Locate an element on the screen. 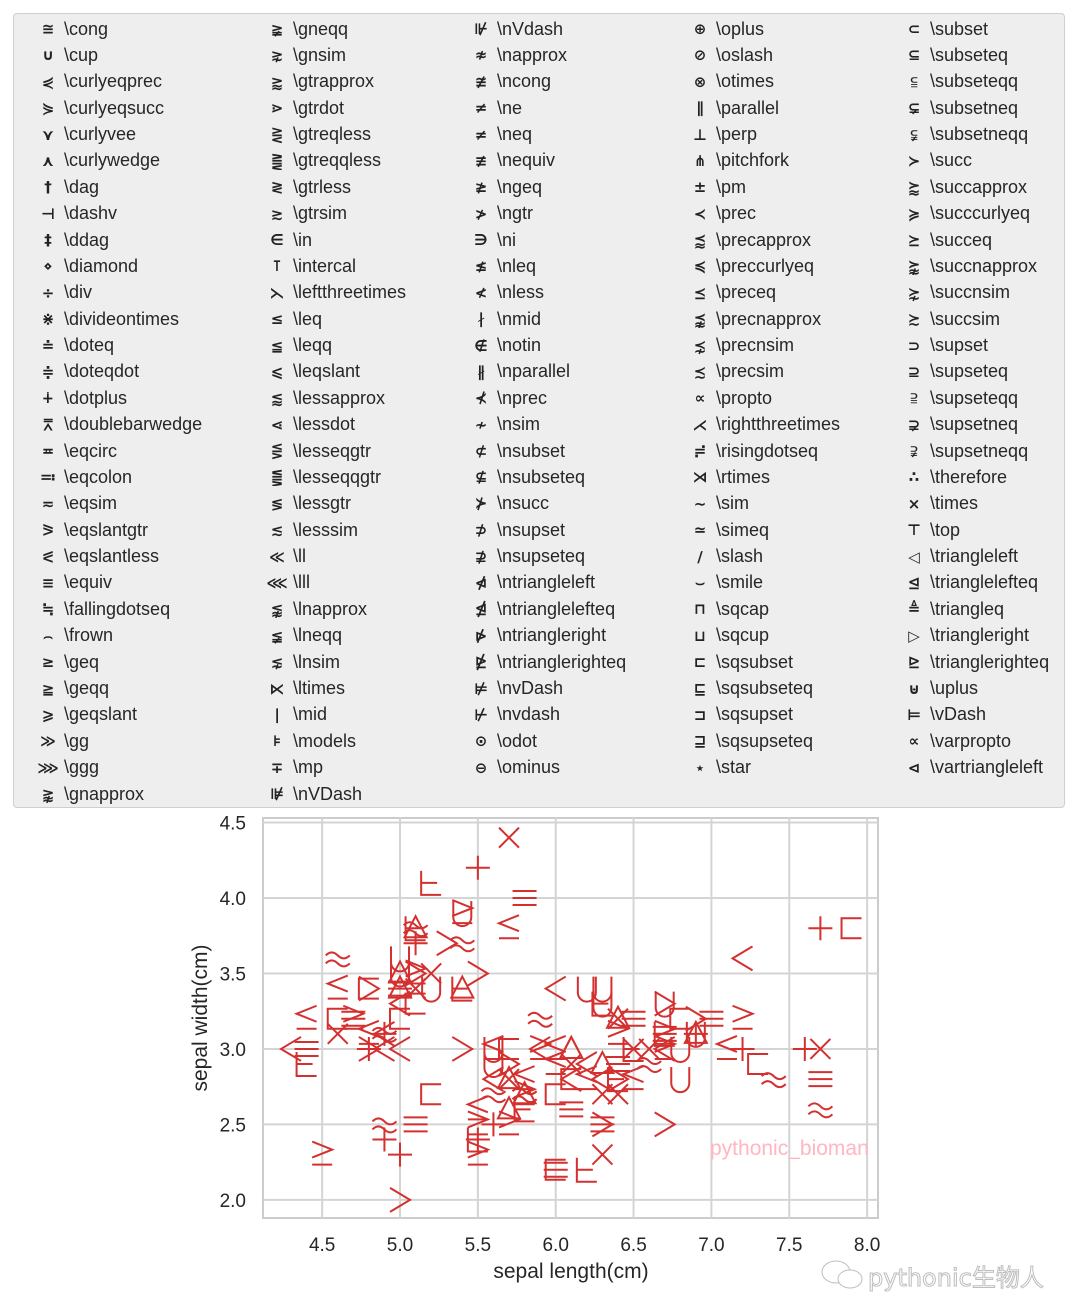 The height and width of the screenshot is (1295, 1080). legend-marker-icon: ≕ is located at coordinates (48, 477).